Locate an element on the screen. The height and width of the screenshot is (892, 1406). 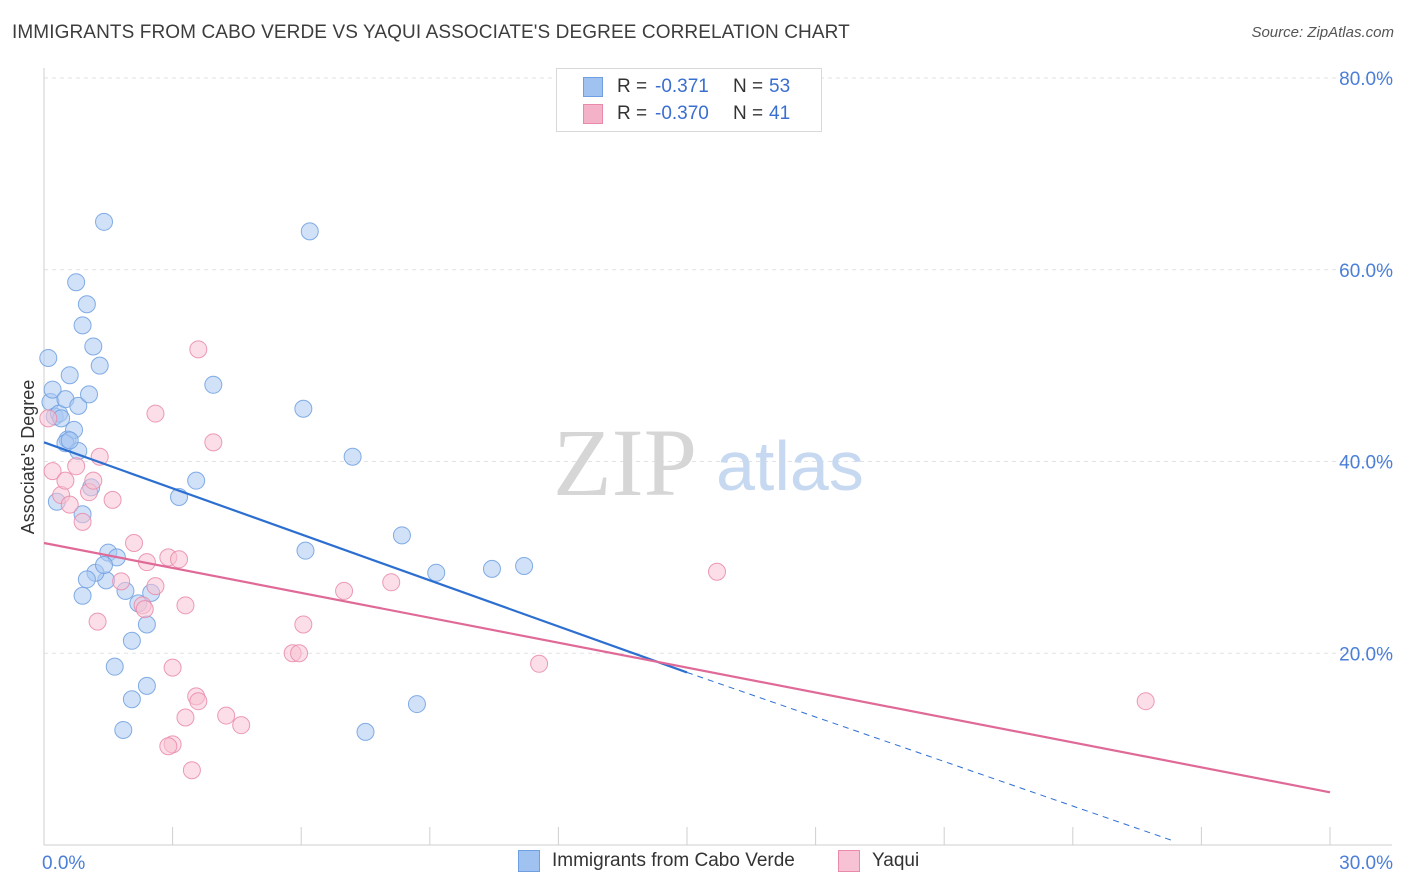
watermark-atlas: atlas is located at coordinates (790, 466).